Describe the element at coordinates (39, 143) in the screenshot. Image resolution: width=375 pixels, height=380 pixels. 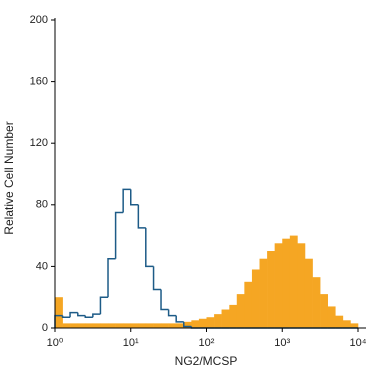
I see `y-tick-label: 120` at that location.